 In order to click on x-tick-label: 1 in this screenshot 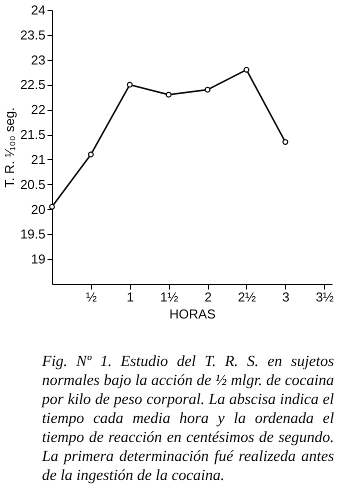, I will do `click(130, 297)`.